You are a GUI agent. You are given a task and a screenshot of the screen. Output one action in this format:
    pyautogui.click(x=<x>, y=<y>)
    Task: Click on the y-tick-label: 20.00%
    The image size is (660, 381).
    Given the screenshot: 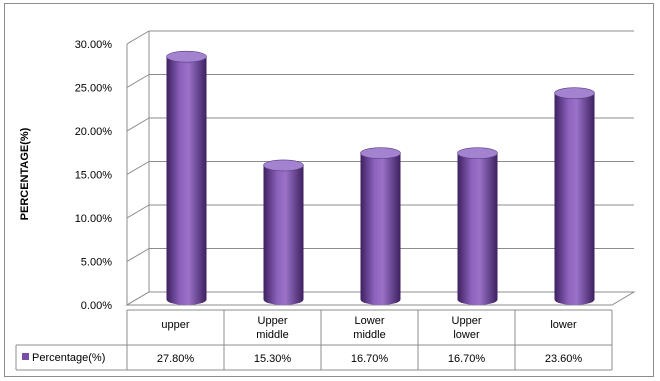 What is the action you would take?
    pyautogui.click(x=94, y=132)
    